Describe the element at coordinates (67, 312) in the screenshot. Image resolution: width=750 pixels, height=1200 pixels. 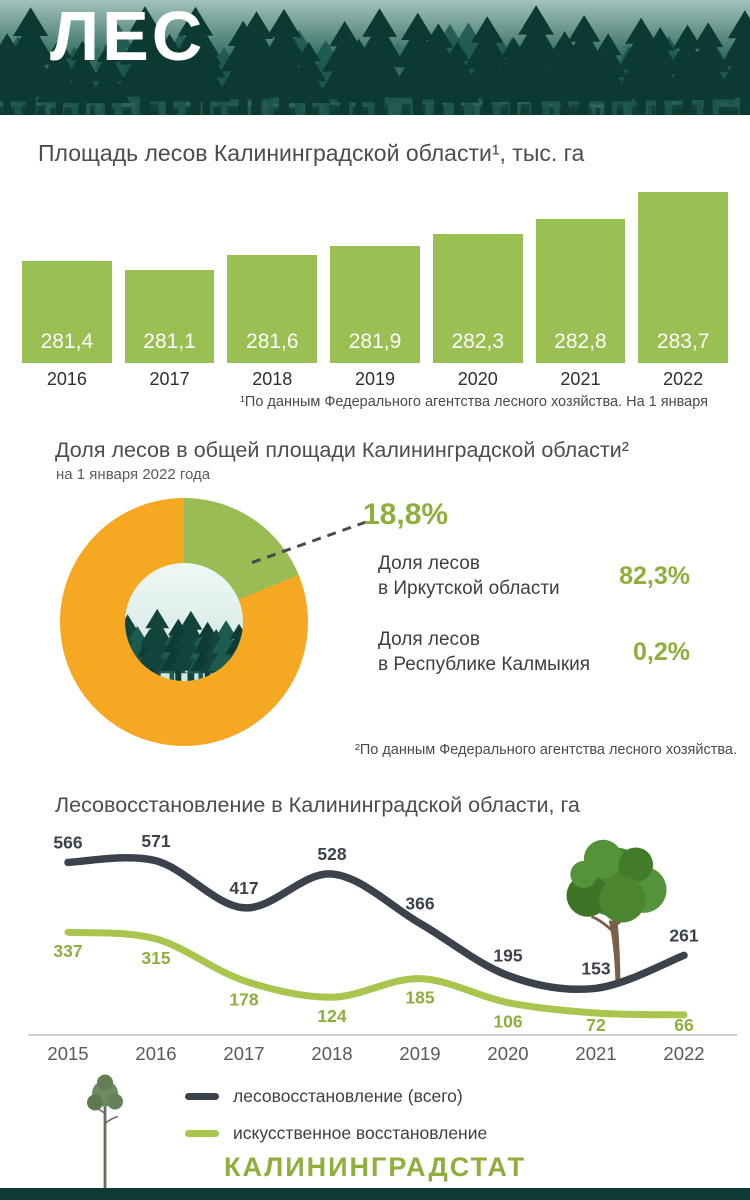
I see `bar: 281,4` at that location.